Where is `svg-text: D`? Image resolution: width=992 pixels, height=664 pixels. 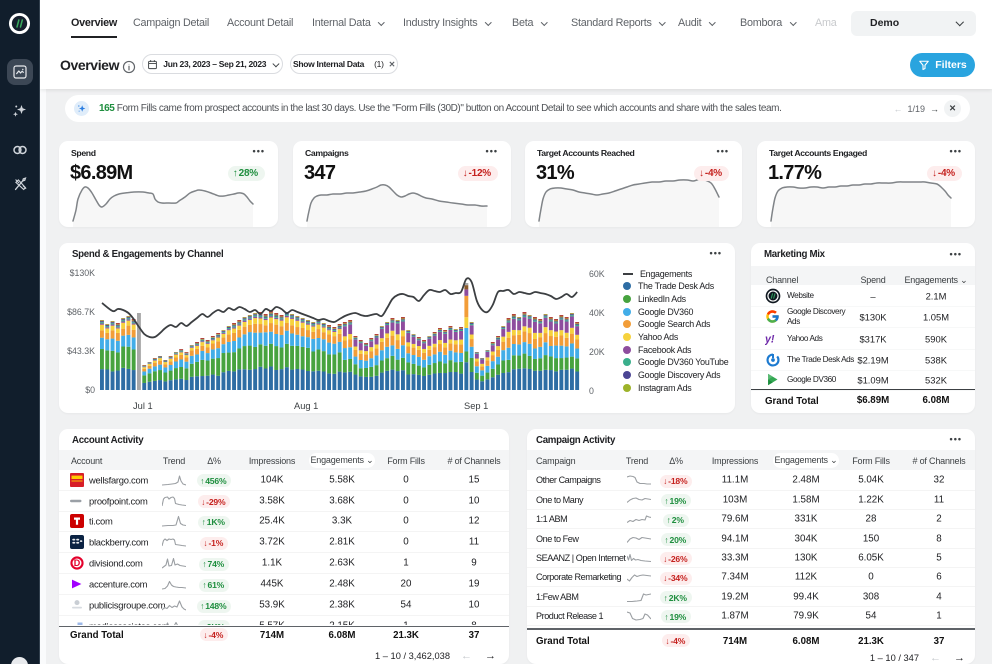 svg-text: D is located at coordinates (77, 563).